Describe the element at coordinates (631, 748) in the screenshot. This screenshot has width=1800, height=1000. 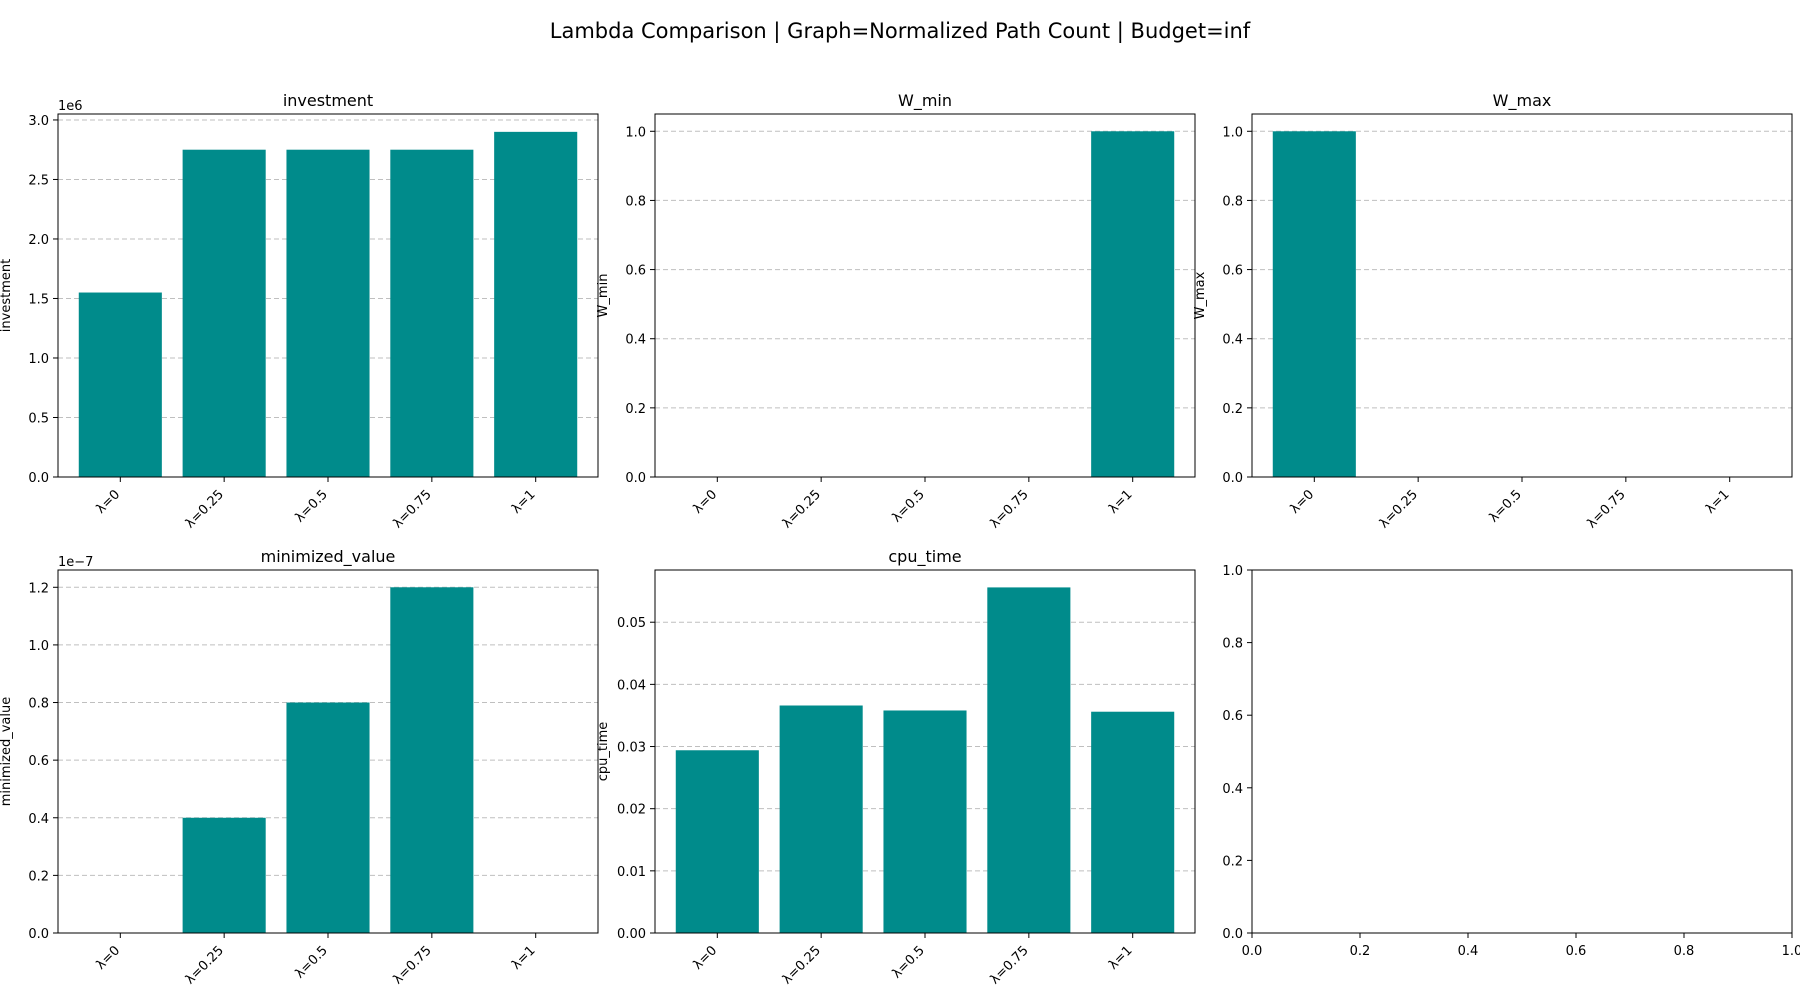
I see `y-tick-label: 0.03` at that location.